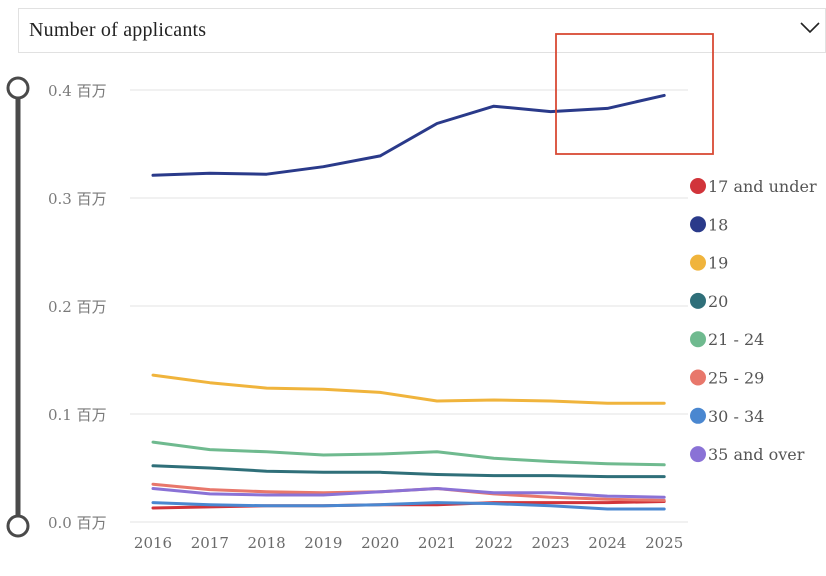 The image size is (826, 576). Describe the element at coordinates (422, 30) in the screenshot. I see `measure-dropdown: Number of applicants` at that location.